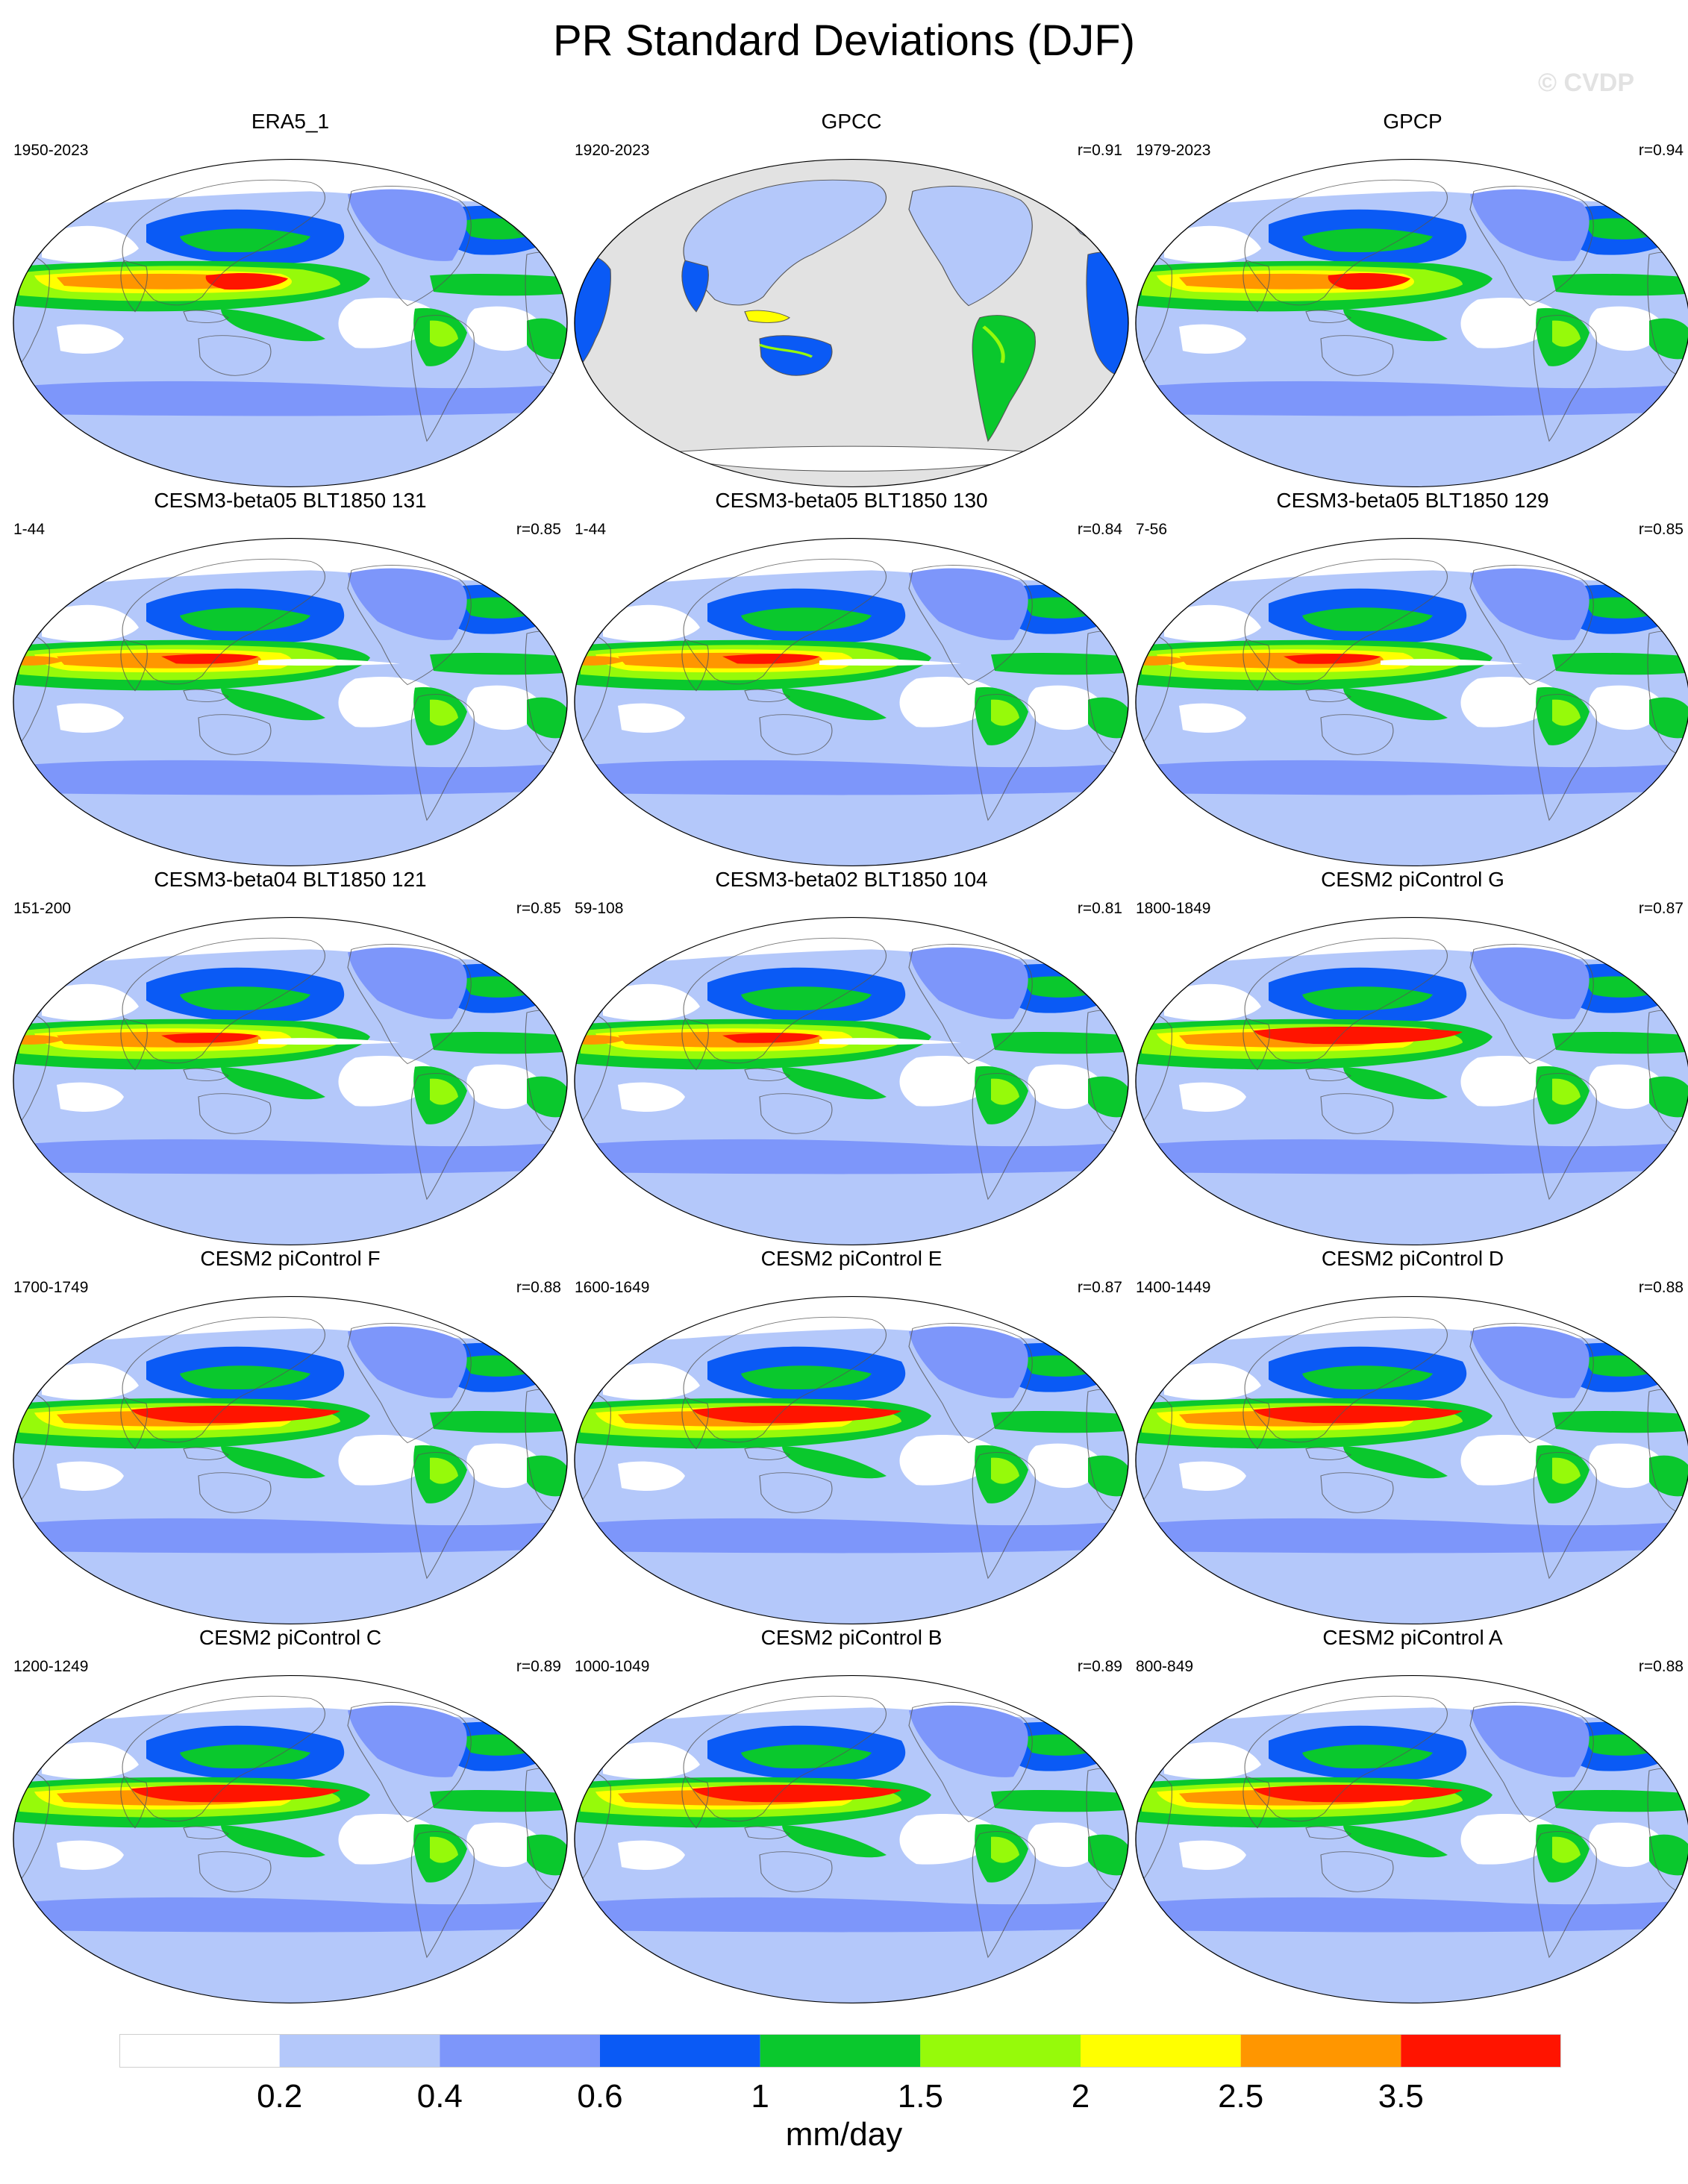 The height and width of the screenshot is (2184, 1688). I want to click on map-panel: CESM3-beta04 BLT1850 121 151-200 r=0.85, so click(290, 1061).